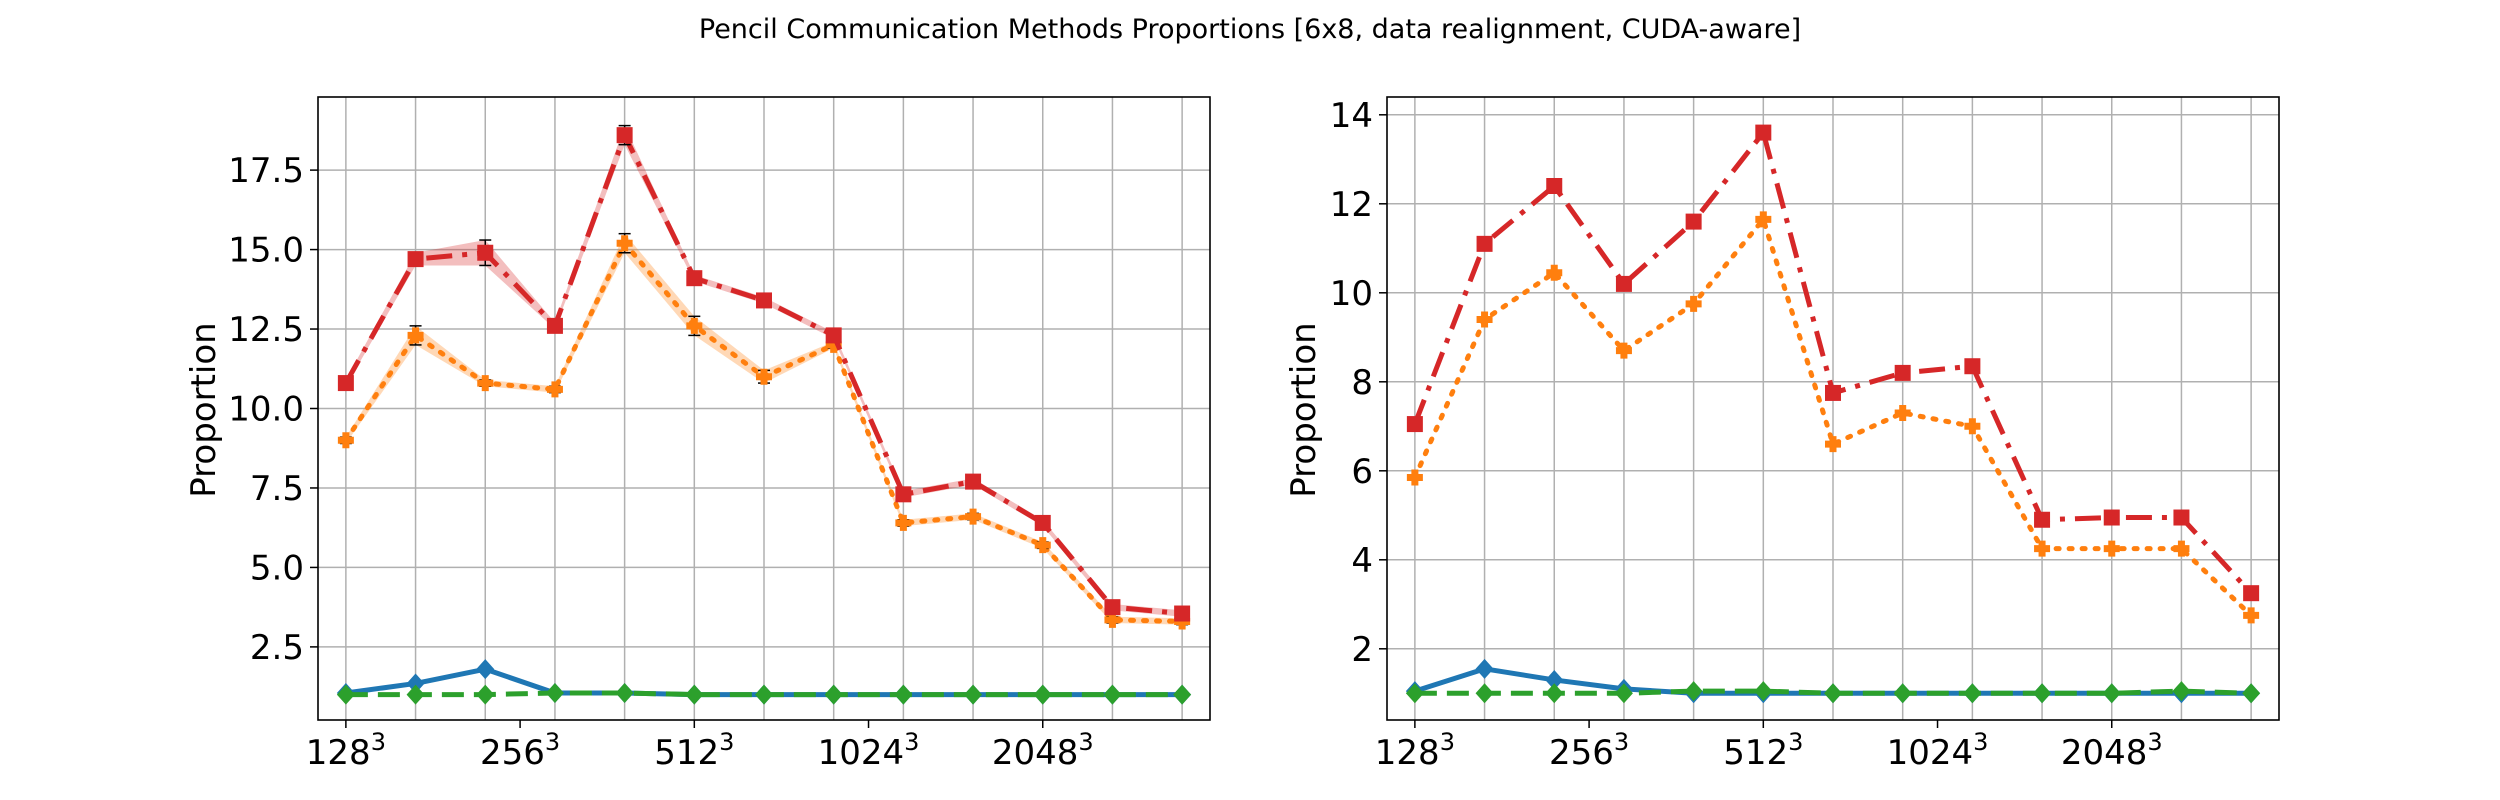  I want to click on chart-2-ytick-label: 4, so click(1362, 561).